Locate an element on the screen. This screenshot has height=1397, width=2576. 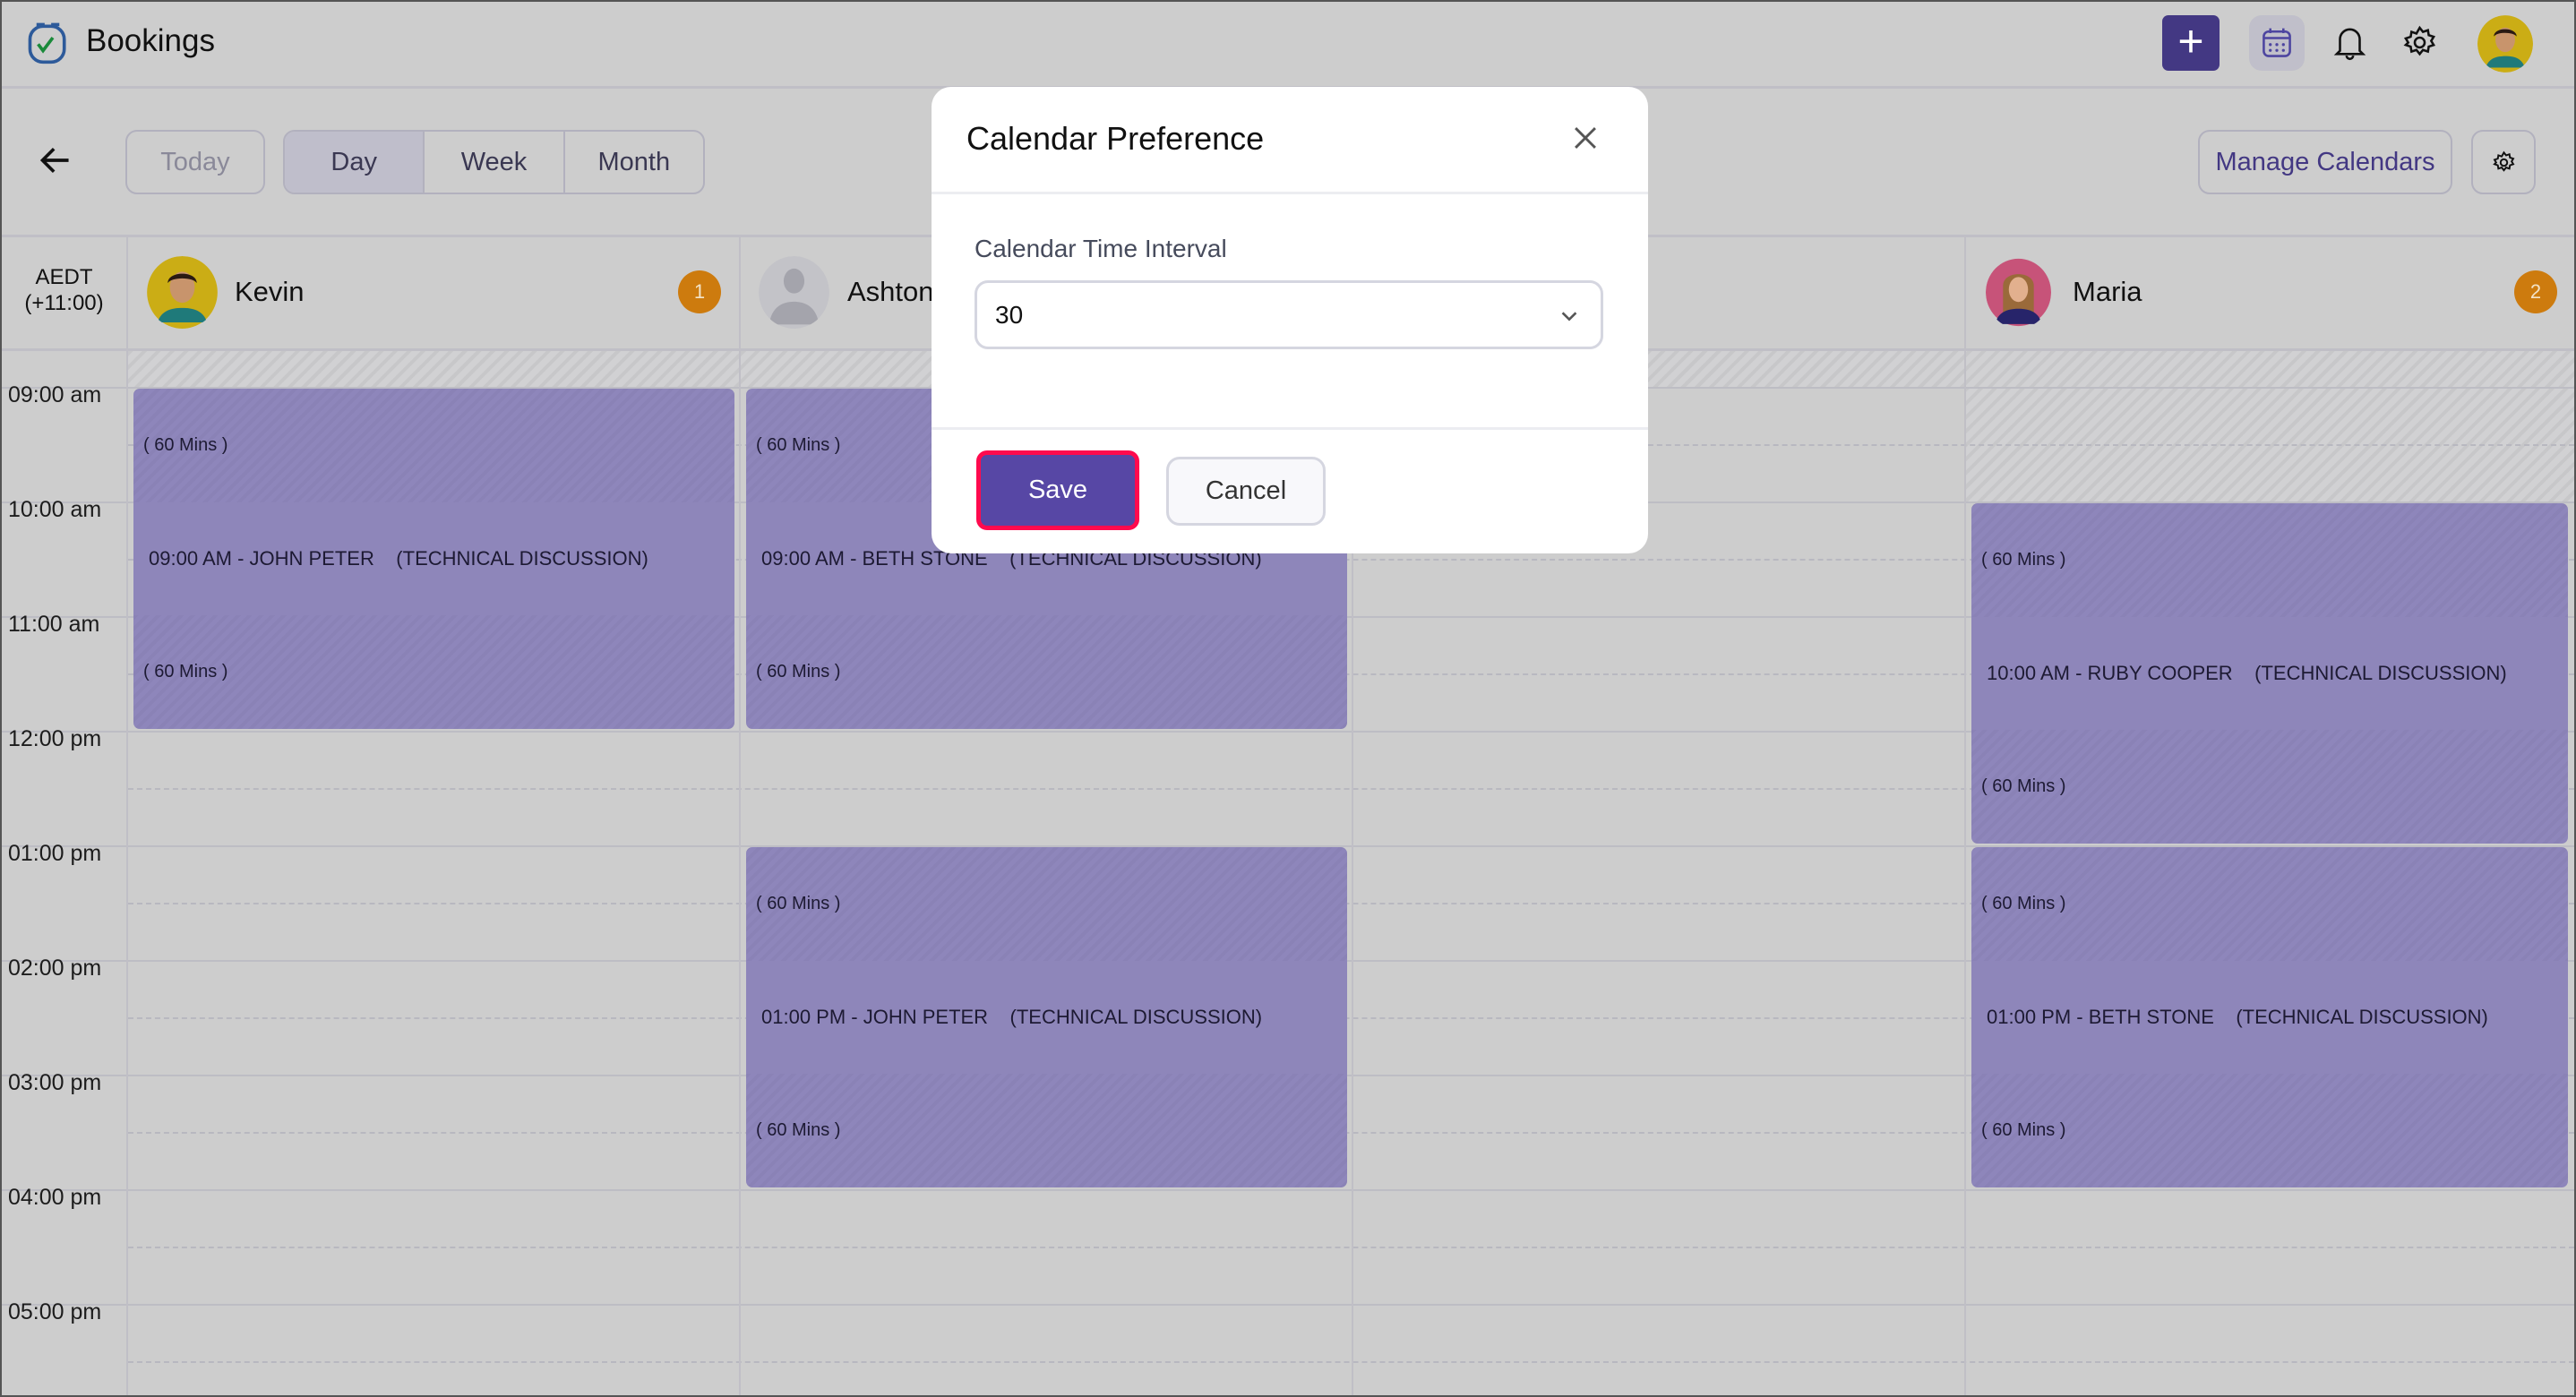
view-month-tab: Month is located at coordinates (634, 161).